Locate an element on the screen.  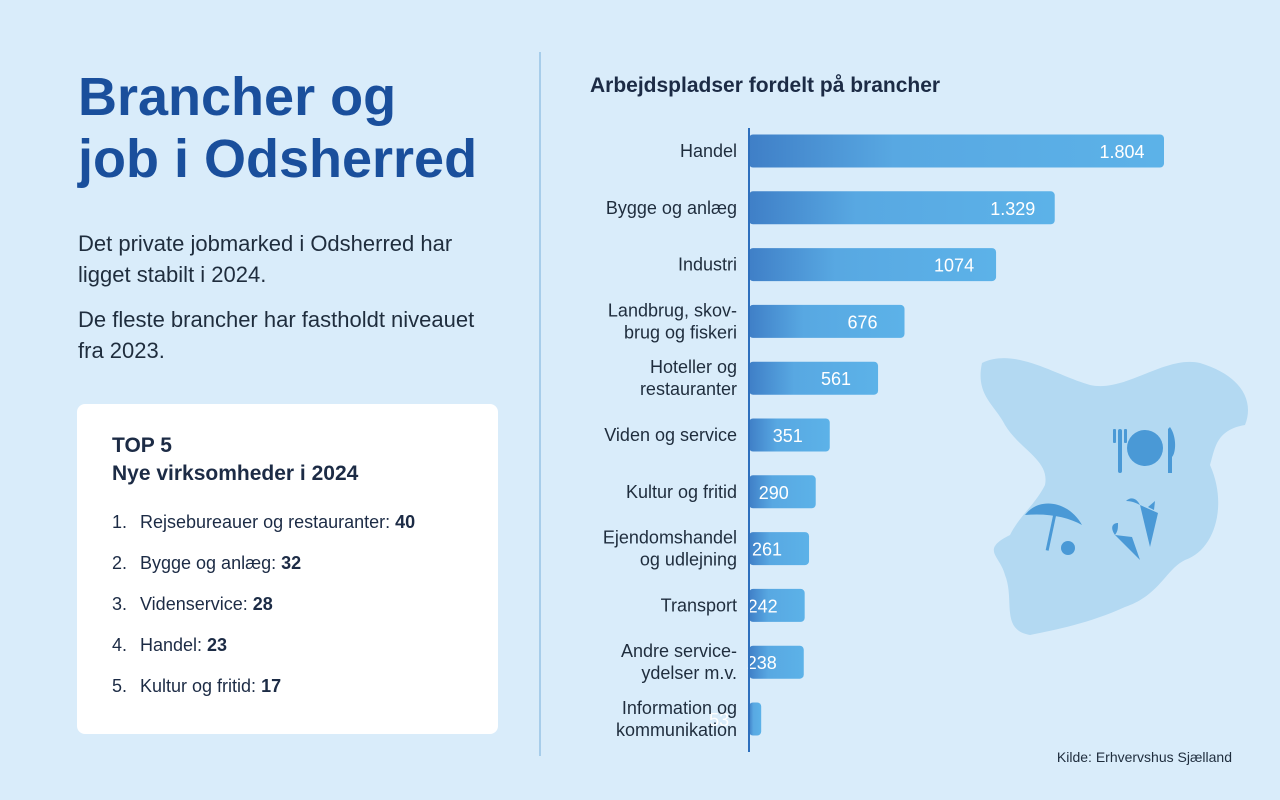
bar-value-label: 676 is located at coordinates (862, 322).